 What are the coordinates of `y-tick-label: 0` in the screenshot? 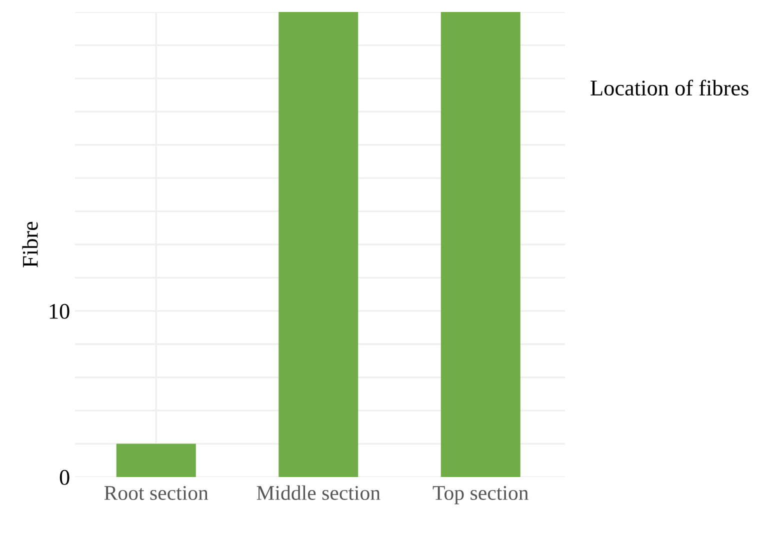 It's located at (65, 477).